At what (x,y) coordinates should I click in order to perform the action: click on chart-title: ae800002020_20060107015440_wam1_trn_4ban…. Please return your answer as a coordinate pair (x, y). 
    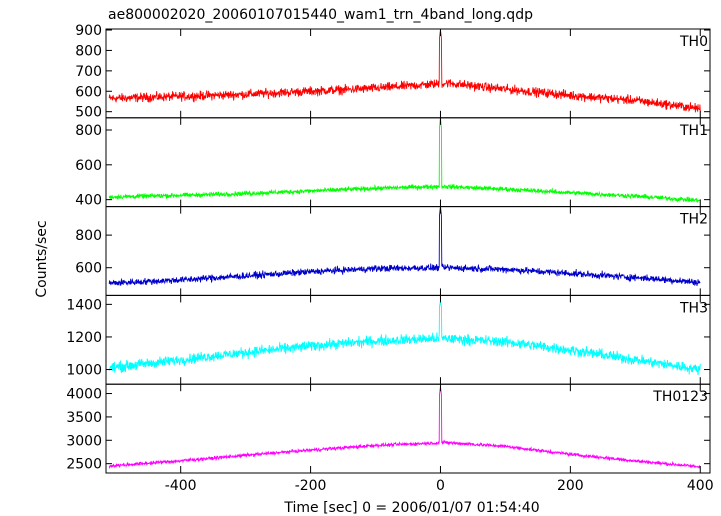
    Looking at the image, I should click on (320, 15).